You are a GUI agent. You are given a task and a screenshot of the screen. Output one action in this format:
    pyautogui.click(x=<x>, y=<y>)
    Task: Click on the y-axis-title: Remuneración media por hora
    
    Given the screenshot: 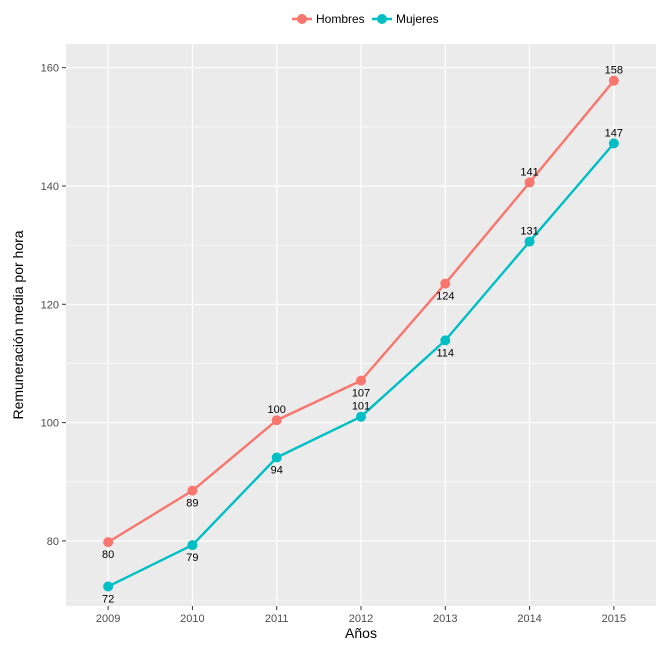 What is the action you would take?
    pyautogui.click(x=18, y=324)
    